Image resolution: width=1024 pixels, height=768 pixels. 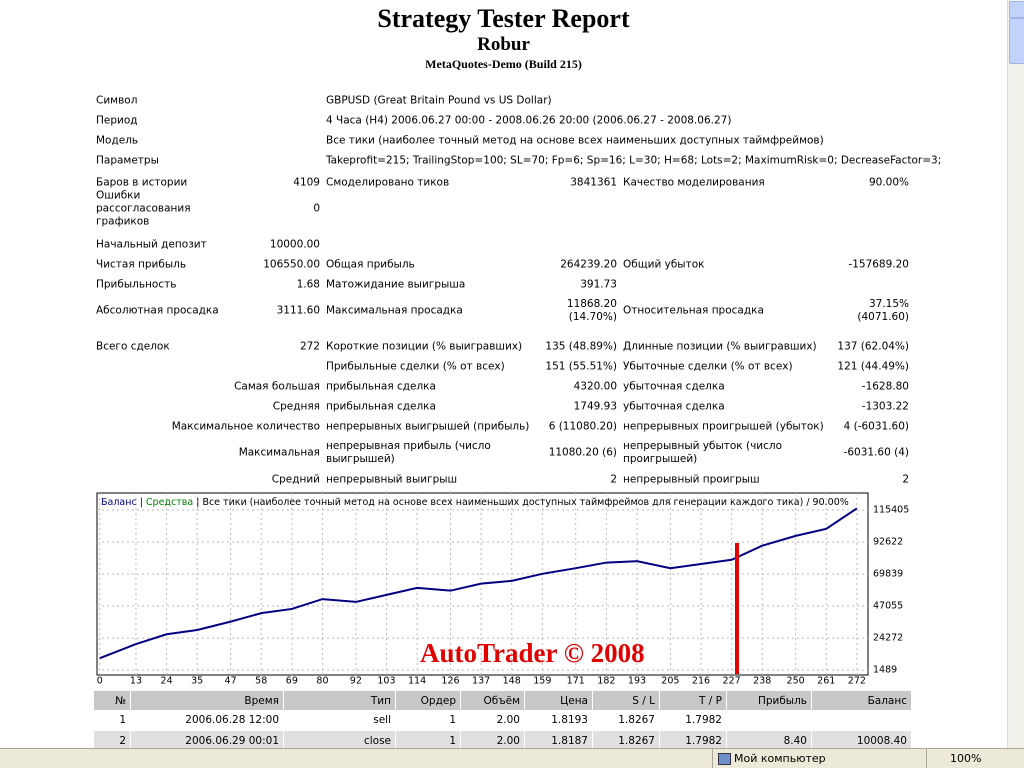 What do you see at coordinates (428, 701) in the screenshot?
I see `header-cell: Ордер` at bounding box center [428, 701].